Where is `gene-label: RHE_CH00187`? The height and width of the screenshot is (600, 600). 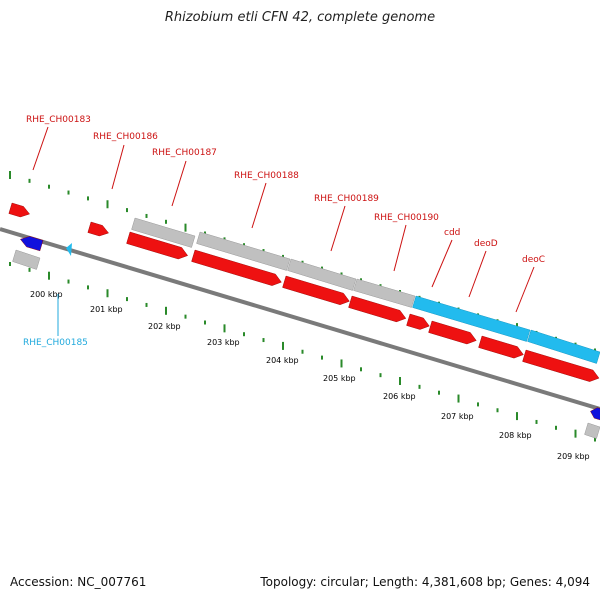 gene-label: RHE_CH00187 is located at coordinates (184, 153).